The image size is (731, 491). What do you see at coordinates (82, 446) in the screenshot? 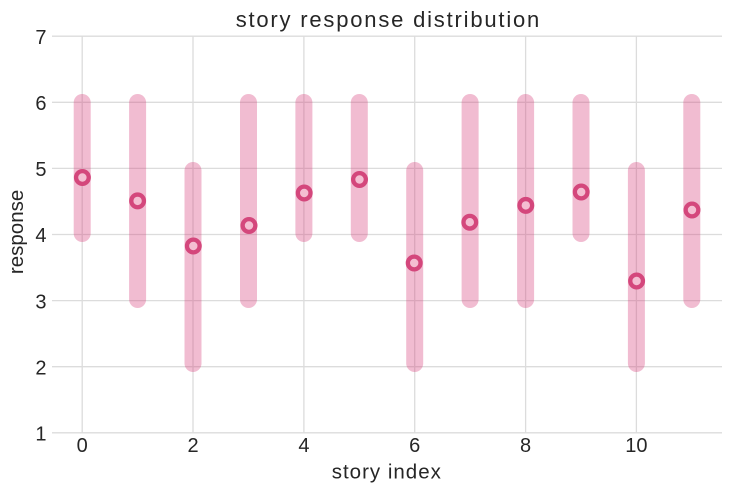
I see `svg-text: 0` at bounding box center [82, 446].